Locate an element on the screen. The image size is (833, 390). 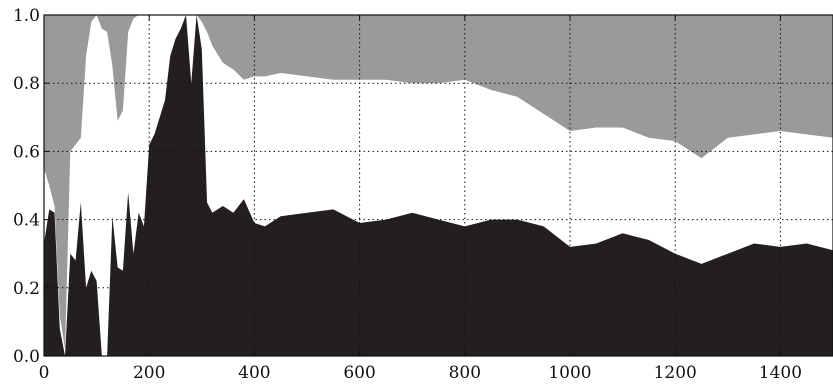
y-tick-label: 0.0 is located at coordinates (26, 357).